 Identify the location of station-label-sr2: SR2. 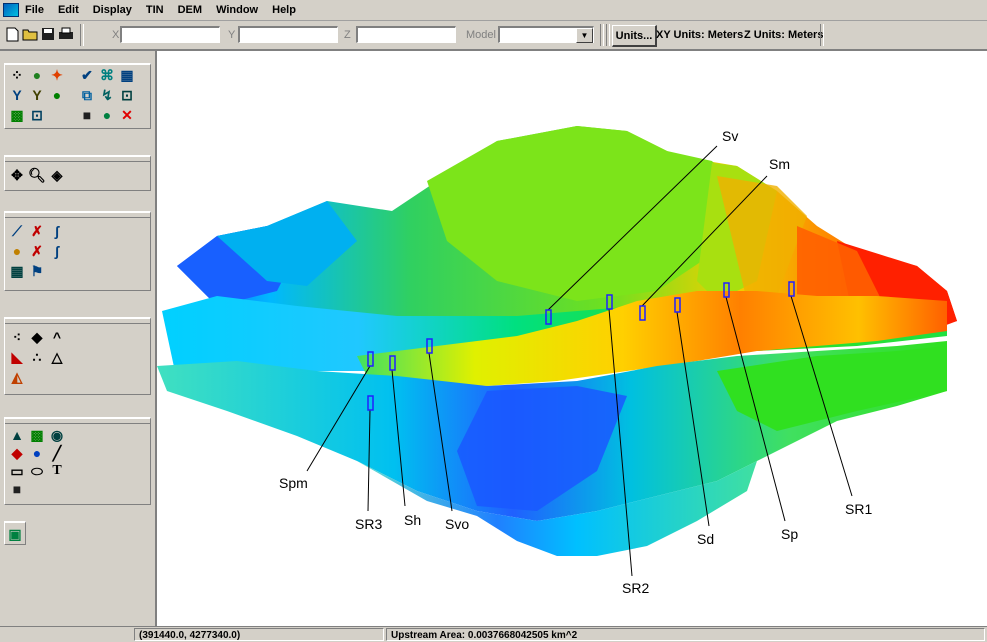
(635, 588).